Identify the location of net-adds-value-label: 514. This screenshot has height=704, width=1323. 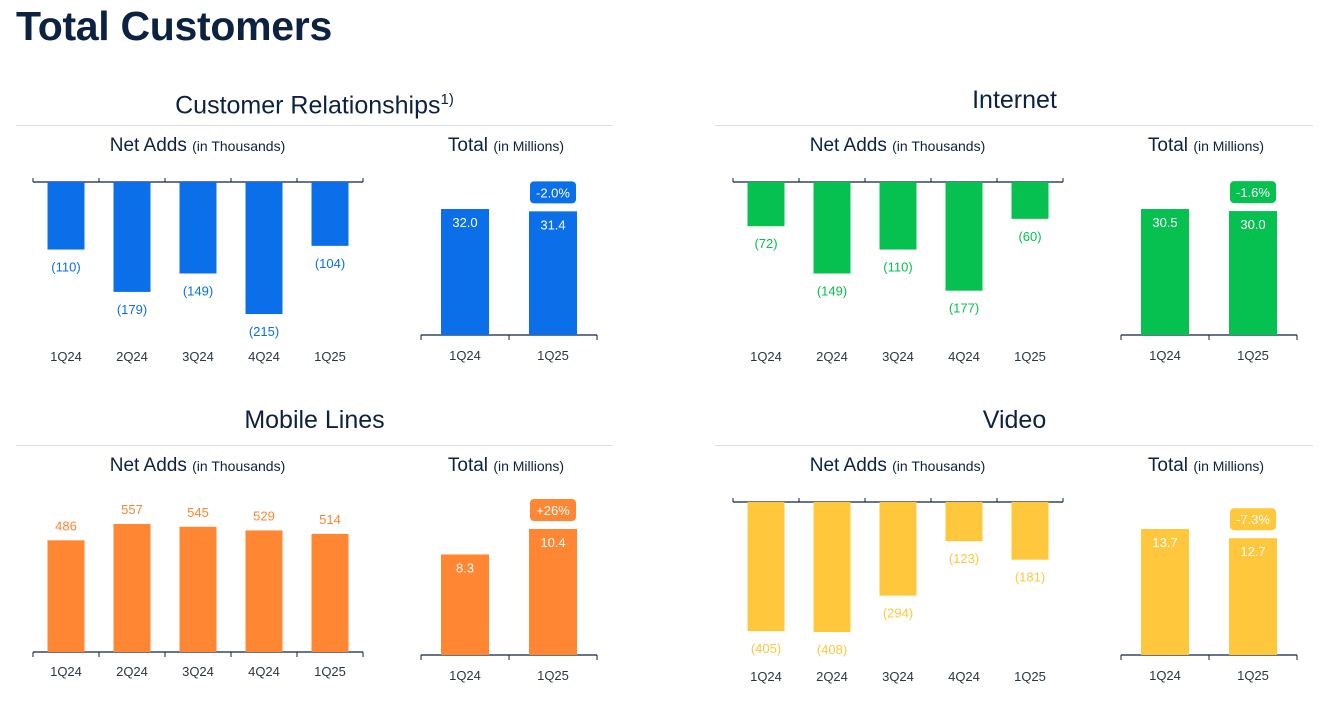
(330, 519).